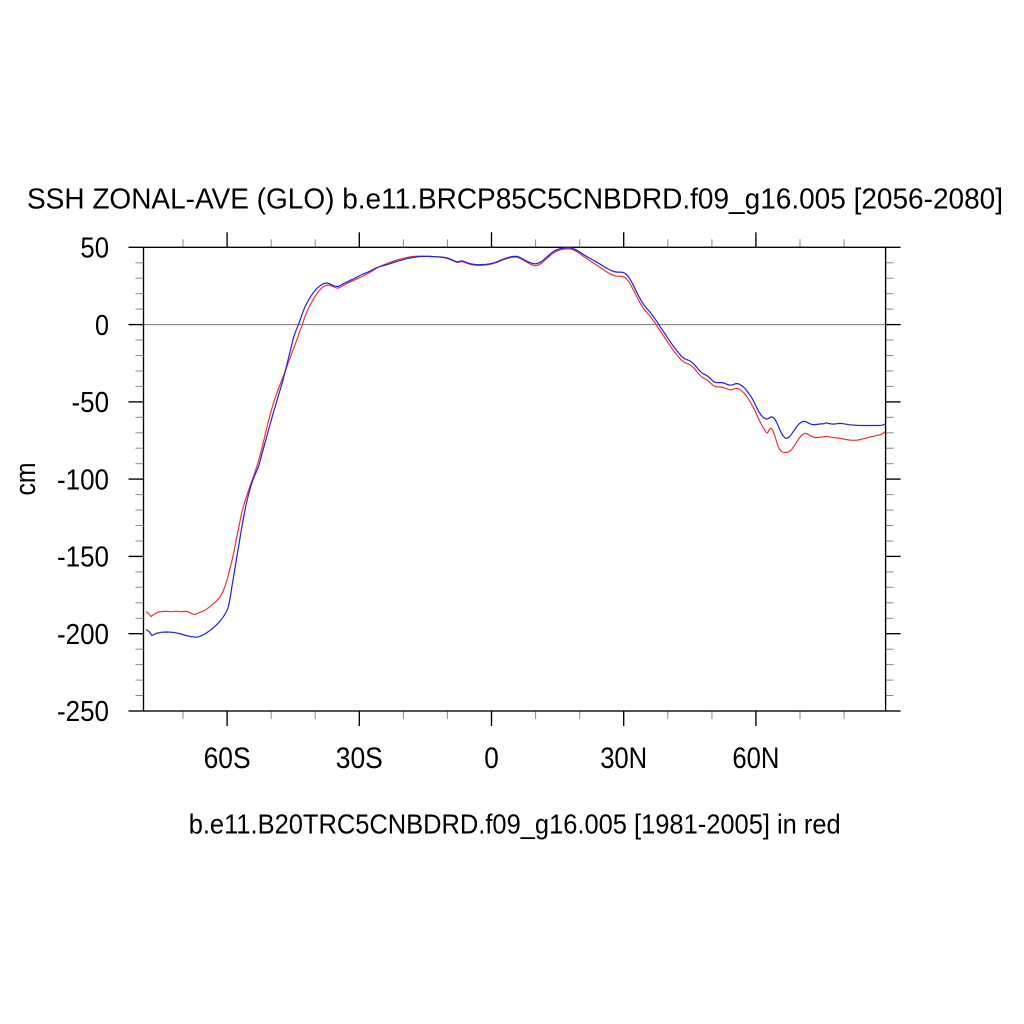  What do you see at coordinates (83, 558) in the screenshot?
I see `svg-text: -150` at bounding box center [83, 558].